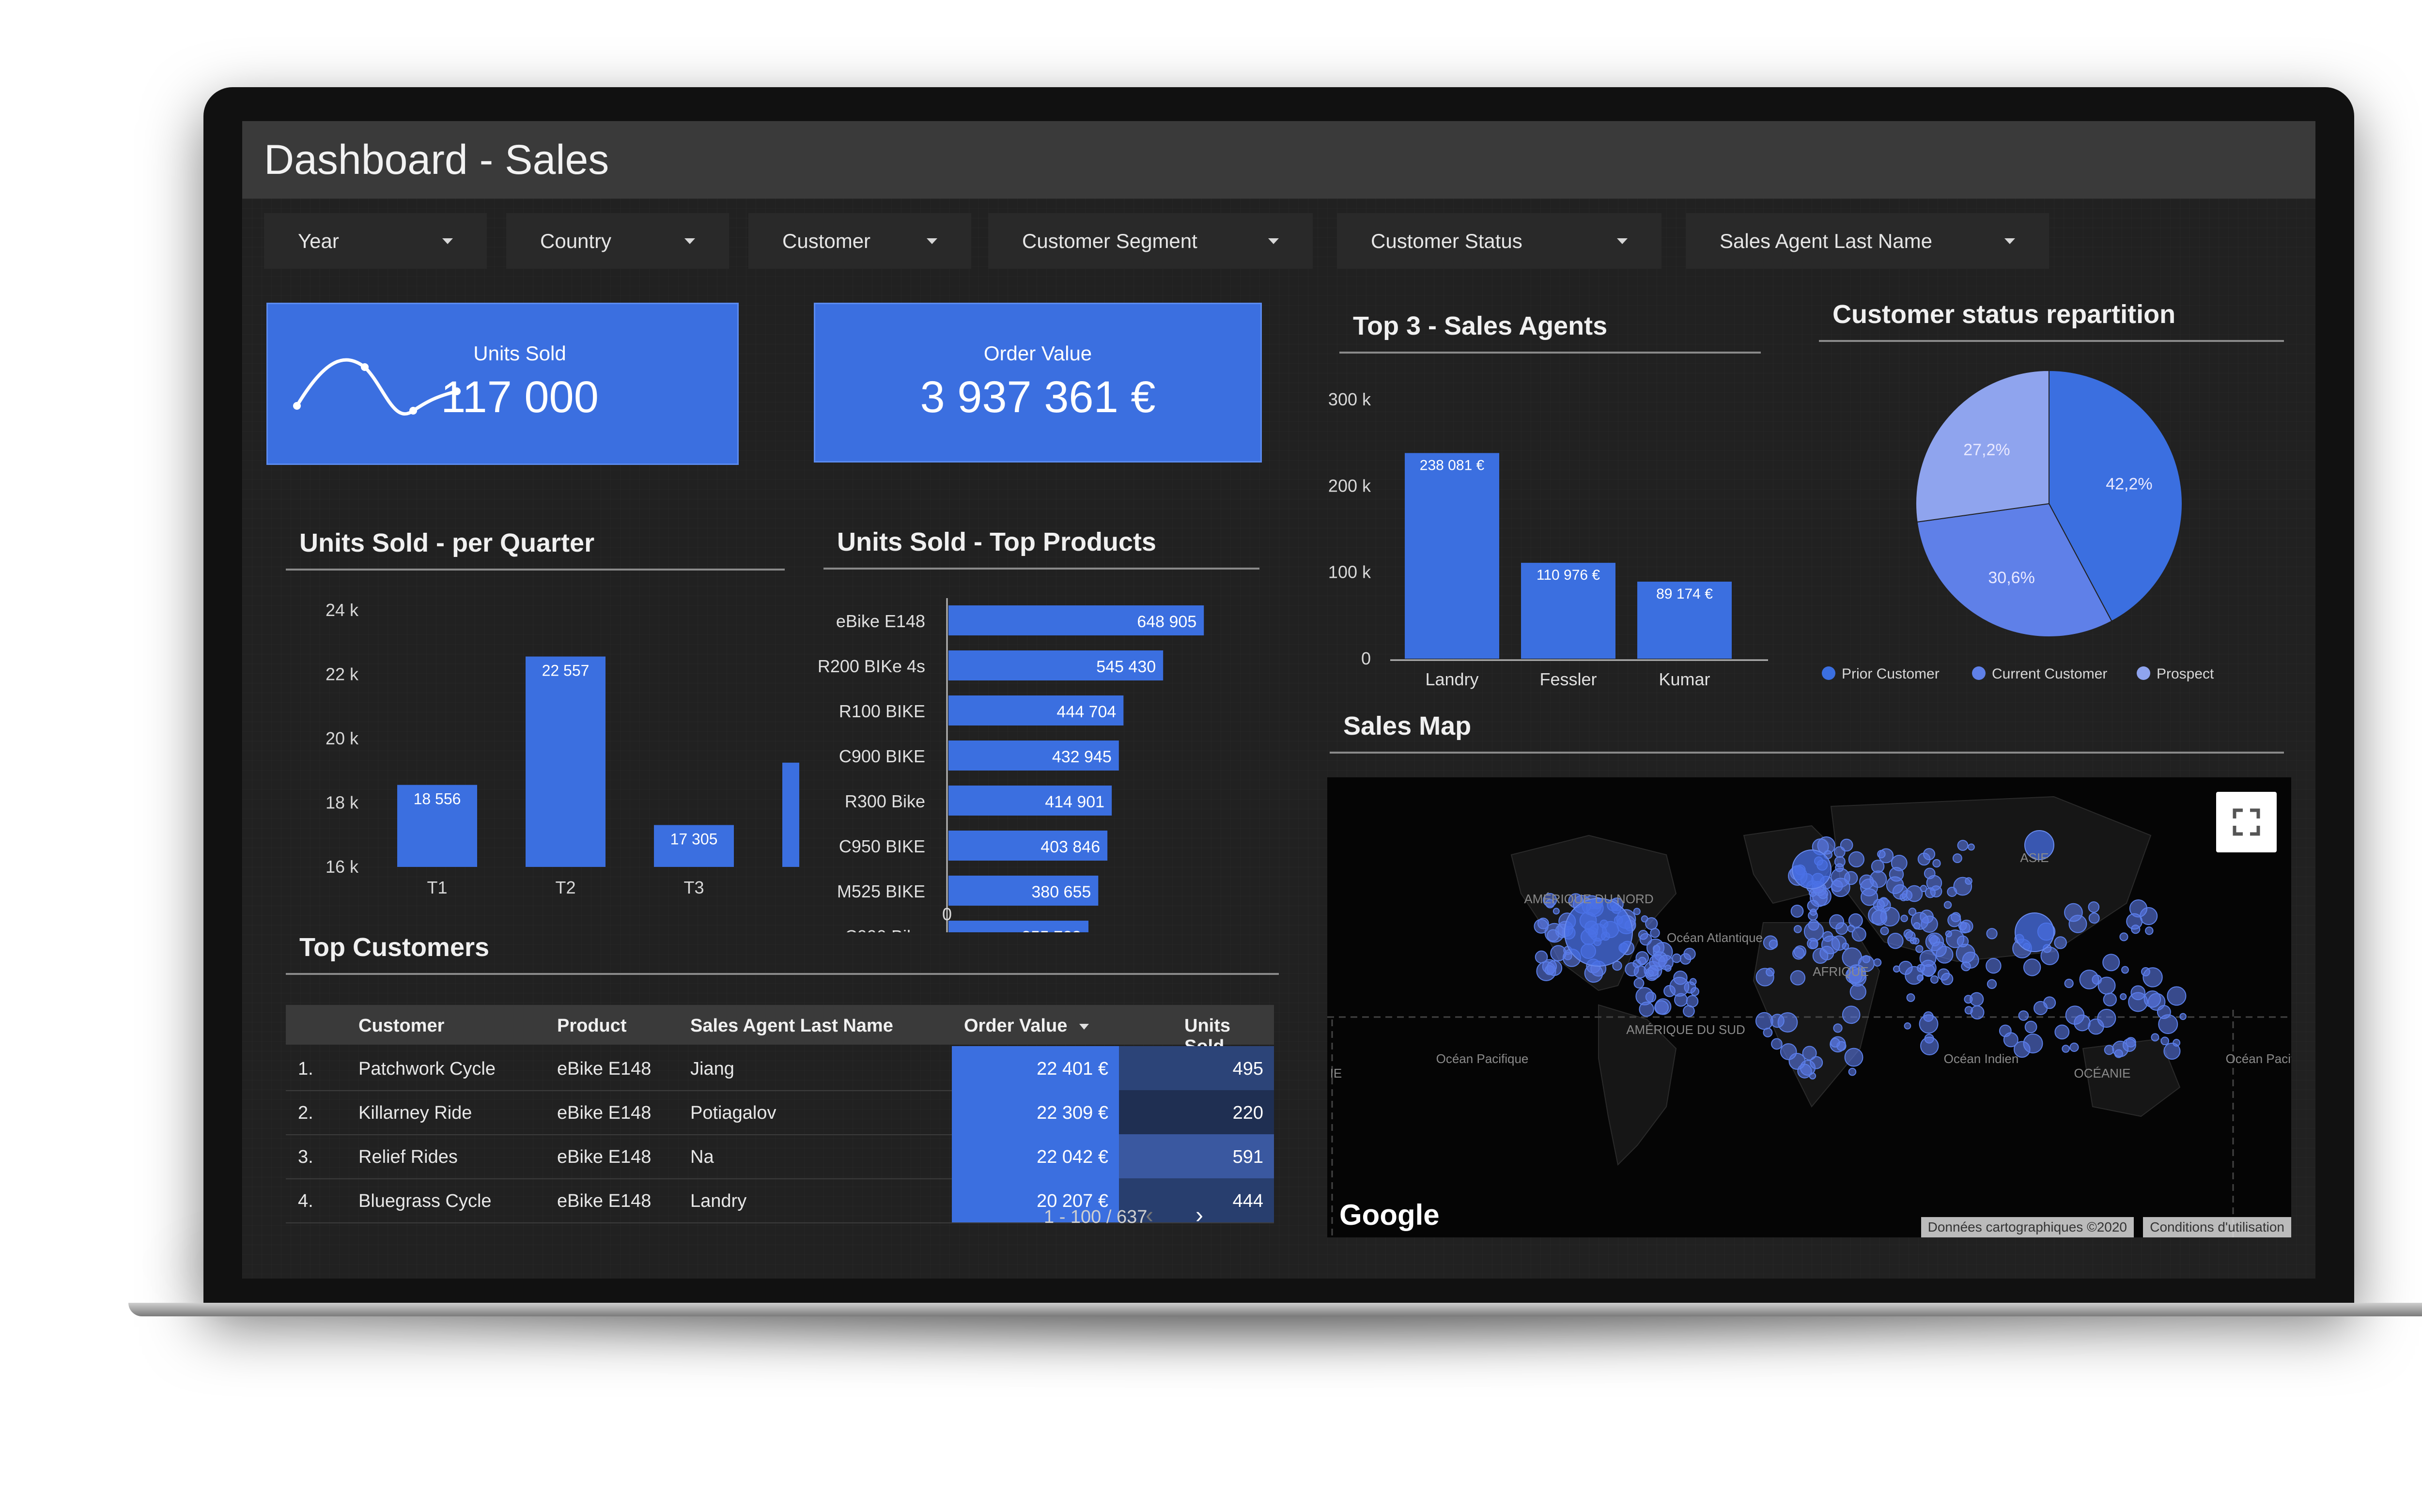  I want to click on chevron-right-icon: ›, so click(1199, 1215).